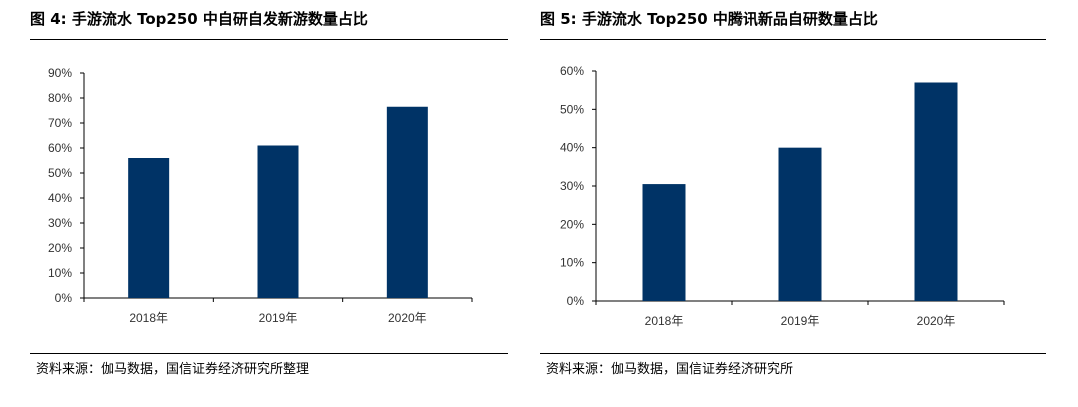 Image resolution: width=1078 pixels, height=407 pixels. Describe the element at coordinates (800, 321) in the screenshot. I see `figure-5-x-tick-label: 2019年` at that location.